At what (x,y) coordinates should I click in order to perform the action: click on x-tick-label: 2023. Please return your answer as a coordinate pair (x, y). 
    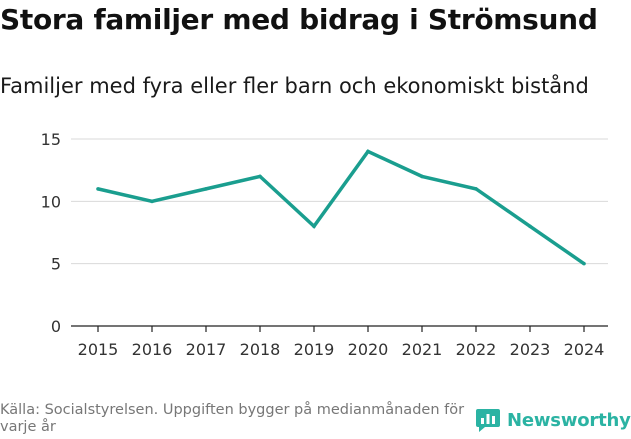
    Looking at the image, I should click on (530, 349).